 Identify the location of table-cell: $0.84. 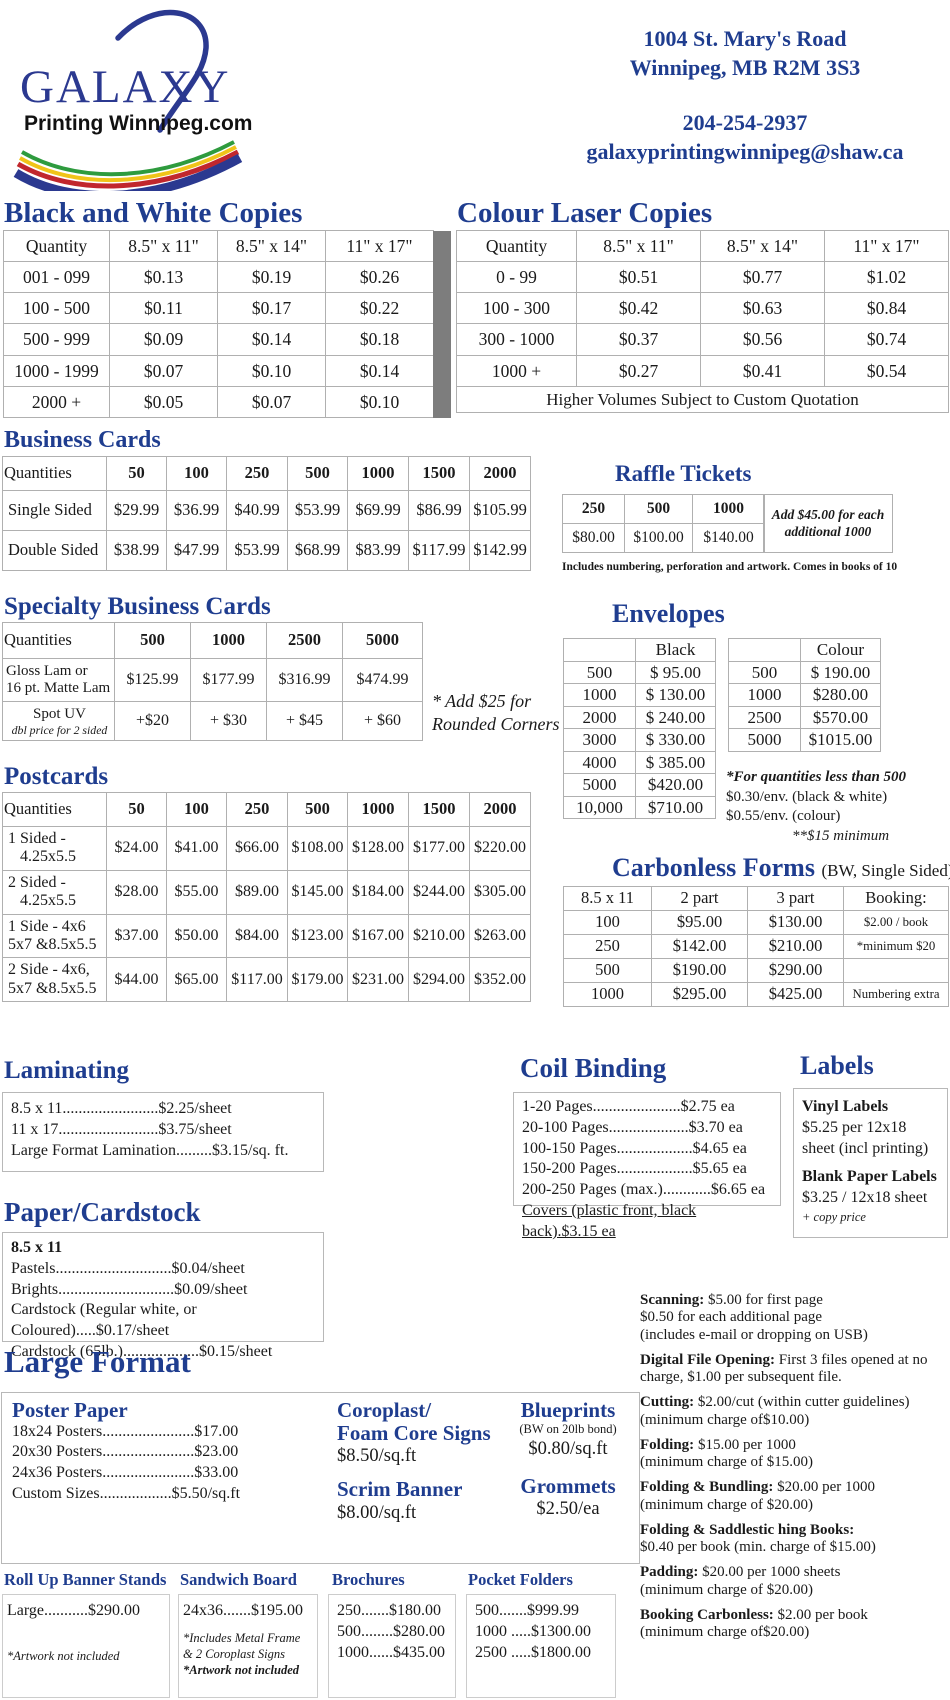
(886, 308).